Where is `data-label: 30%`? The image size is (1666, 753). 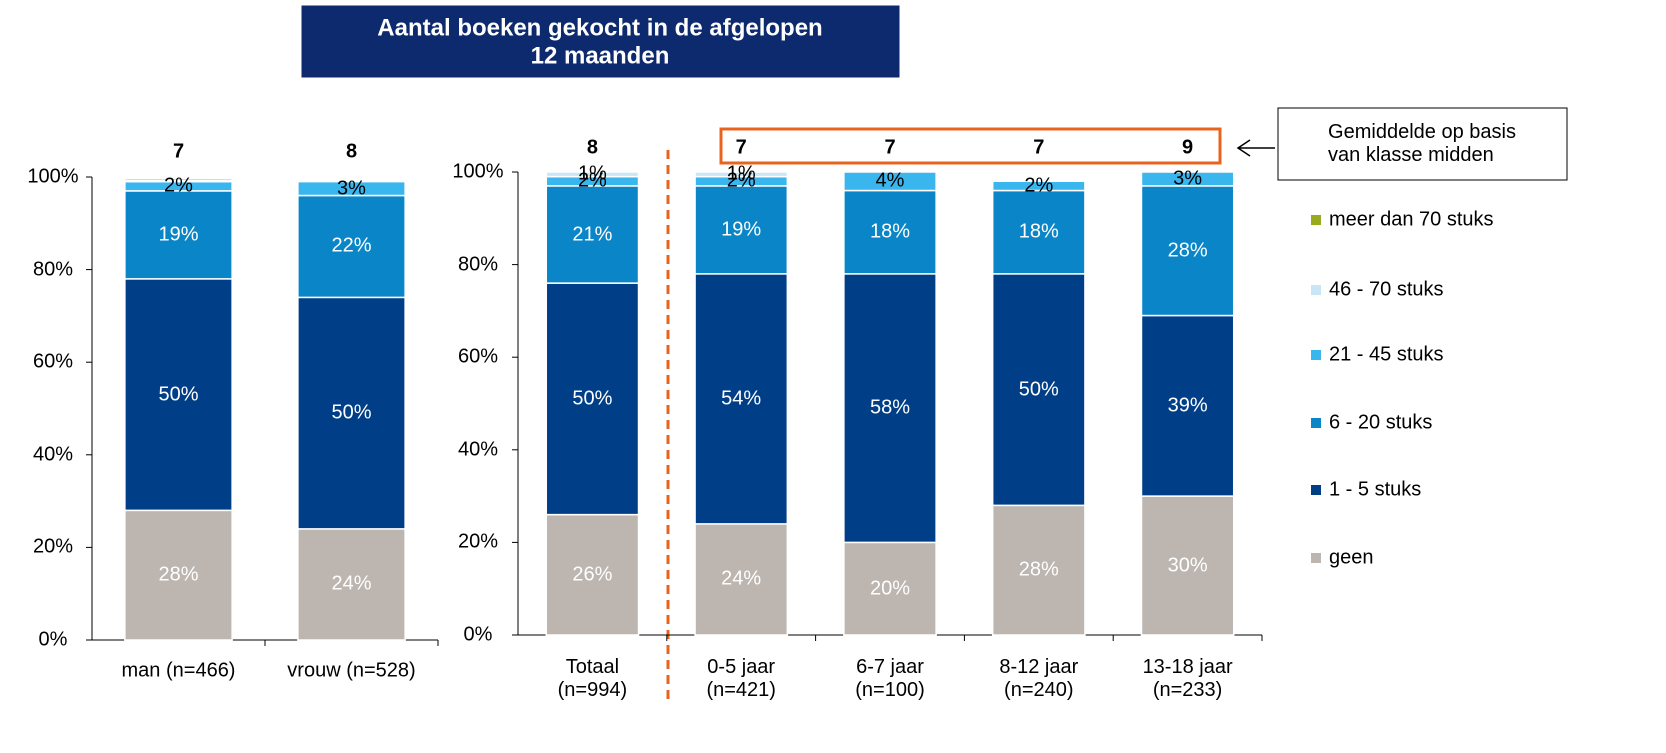
data-label: 30% is located at coordinates (1187, 565).